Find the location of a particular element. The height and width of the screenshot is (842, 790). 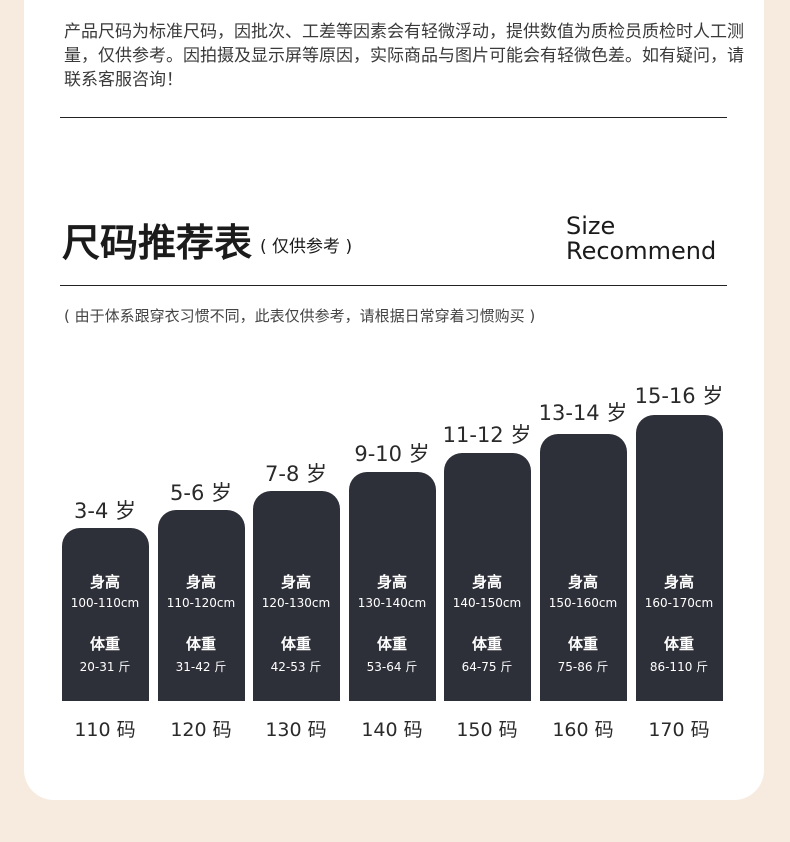

weight-value: 64-75 斤 is located at coordinates (487, 667).